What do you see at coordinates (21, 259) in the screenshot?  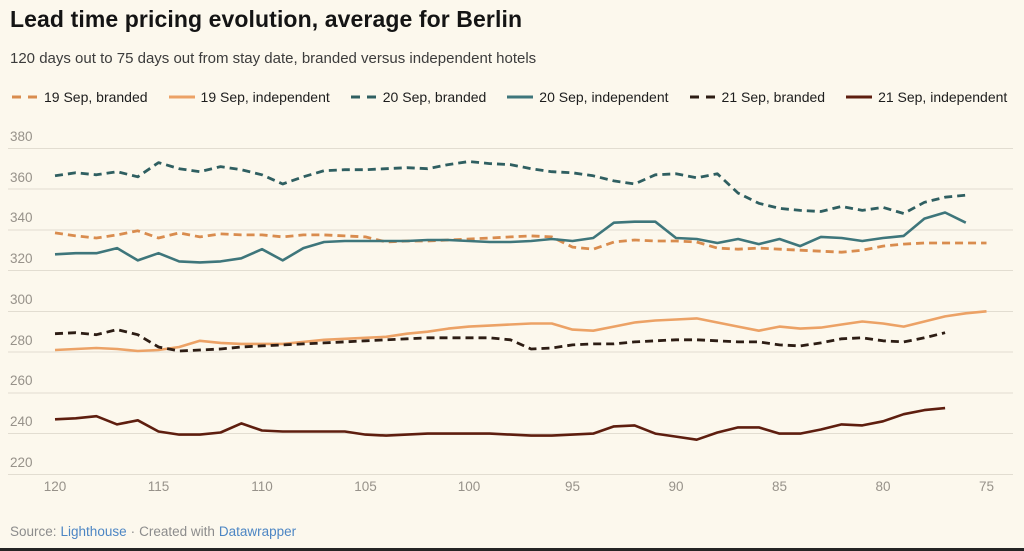 I see `y-axis-label-320: 320` at bounding box center [21, 259].